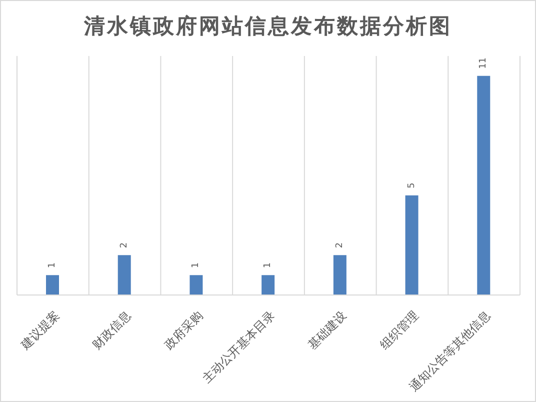 This screenshot has height=402, width=536. Describe the element at coordinates (399, 330) in the screenshot. I see `x-tick-label: 组织管理` at that location.